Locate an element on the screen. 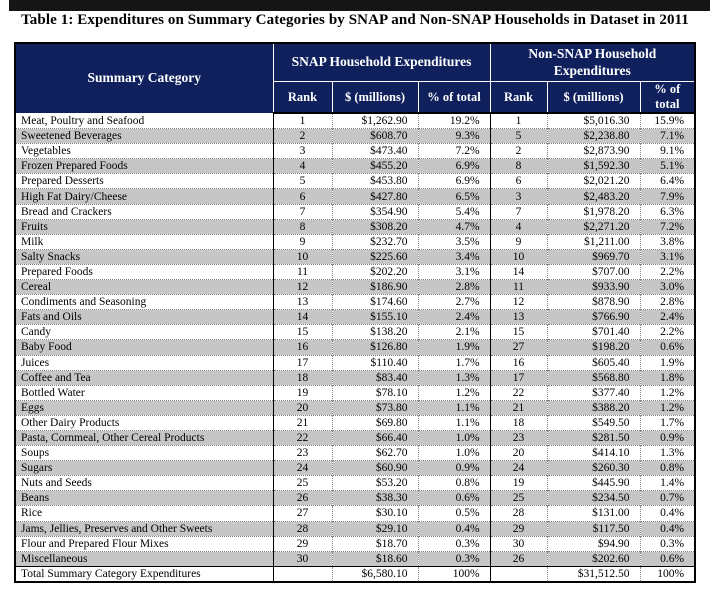 The image size is (710, 591). cell-snap-rank: 12 is located at coordinates (302, 287).